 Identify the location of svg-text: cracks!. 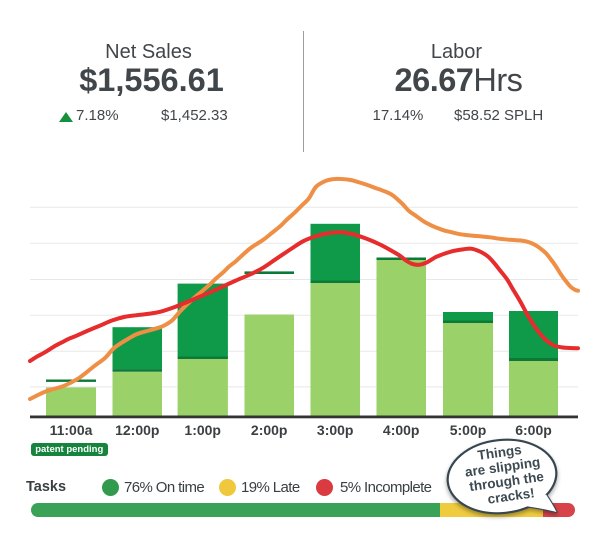
(511, 495).